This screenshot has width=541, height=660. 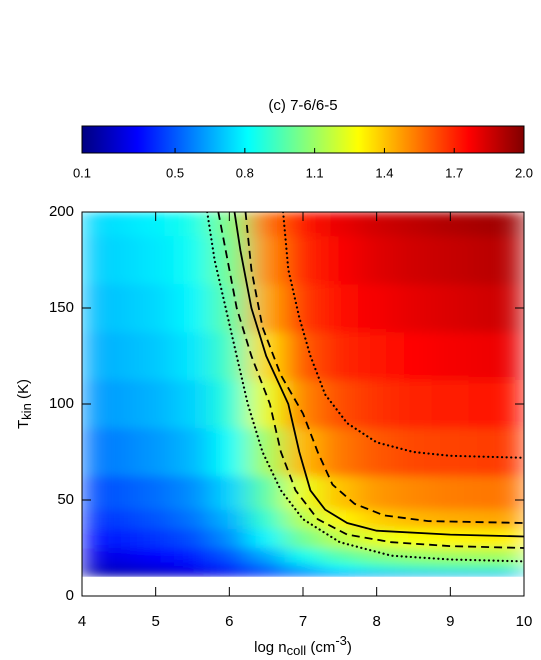 What do you see at coordinates (23, 424) in the screenshot?
I see `y-label-text: T` at bounding box center [23, 424].